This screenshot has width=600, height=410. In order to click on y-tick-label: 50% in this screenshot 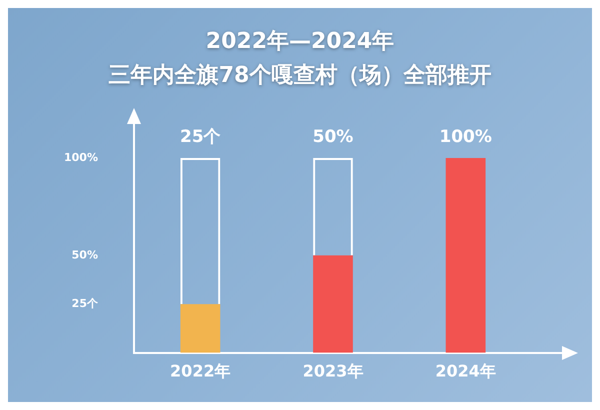, I will do `click(85, 255)`.